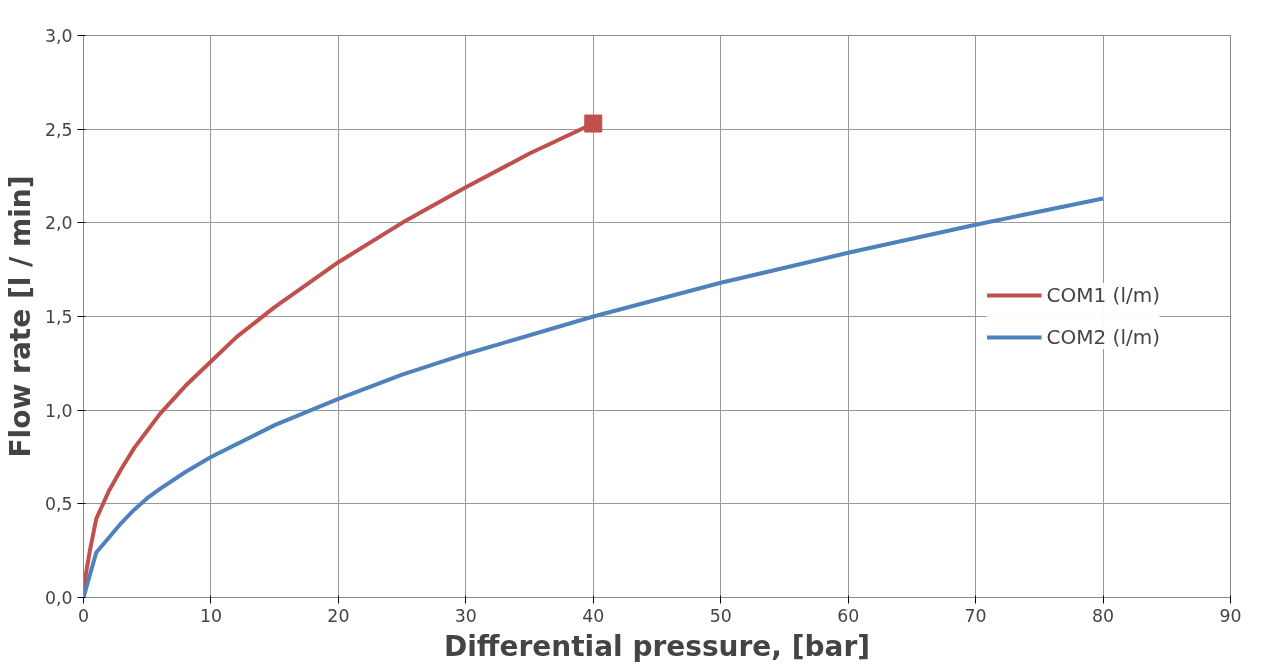  What do you see at coordinates (58, 129) in the screenshot?
I see `y-tick-label: 2,5` at bounding box center [58, 129].